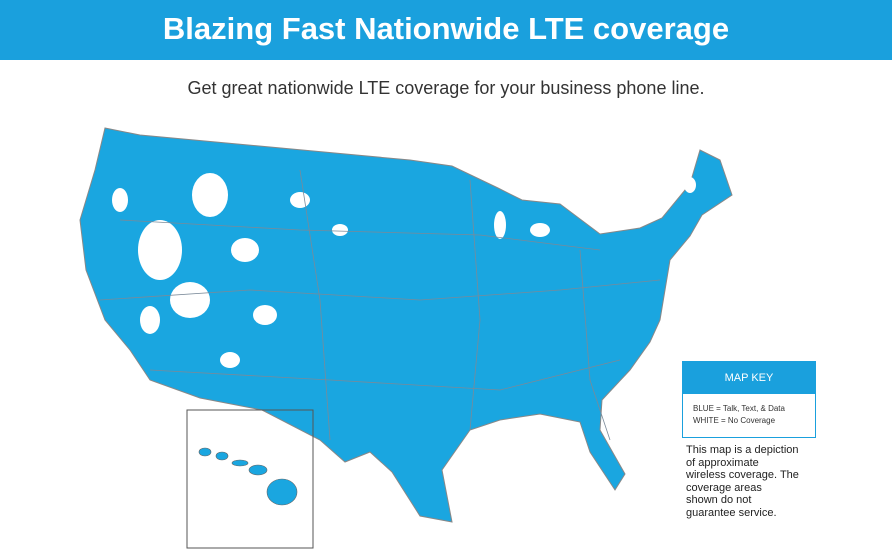  I want to click on disclaimer-line: coverage areas, so click(724, 487).